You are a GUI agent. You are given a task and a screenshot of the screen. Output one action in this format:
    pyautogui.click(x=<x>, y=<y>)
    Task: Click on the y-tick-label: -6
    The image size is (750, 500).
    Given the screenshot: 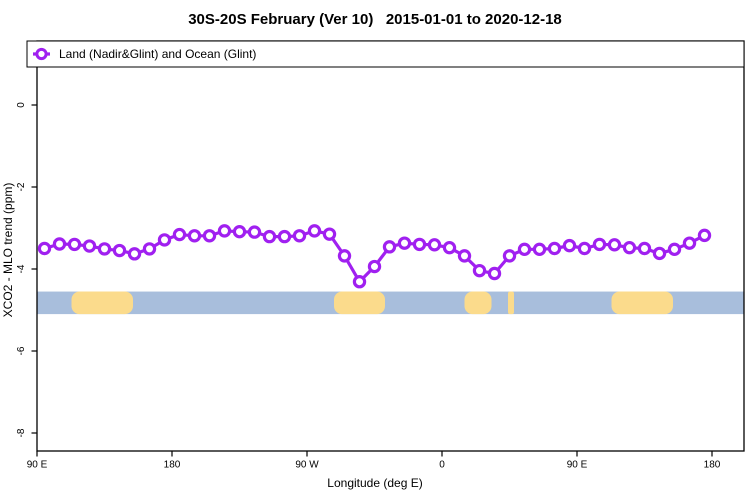 What is the action you would take?
    pyautogui.click(x=21, y=350)
    